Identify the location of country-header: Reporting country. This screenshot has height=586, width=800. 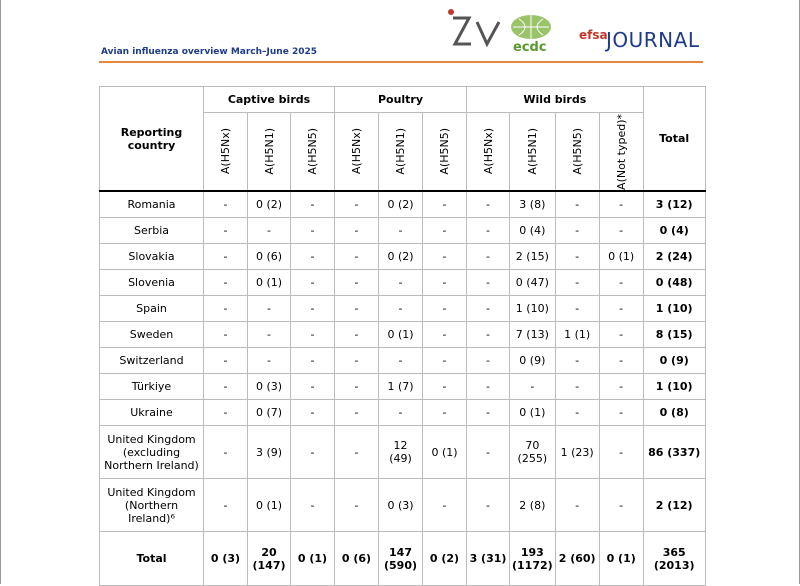
(151, 139).